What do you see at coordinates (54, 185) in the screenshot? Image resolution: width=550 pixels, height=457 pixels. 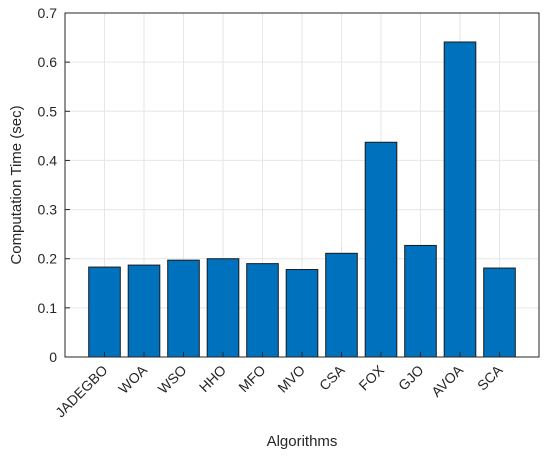 I see `y-tick-labels: 0 0.1 0.2 0.3 0.4 0.5 0.6 0.7` at bounding box center [54, 185].